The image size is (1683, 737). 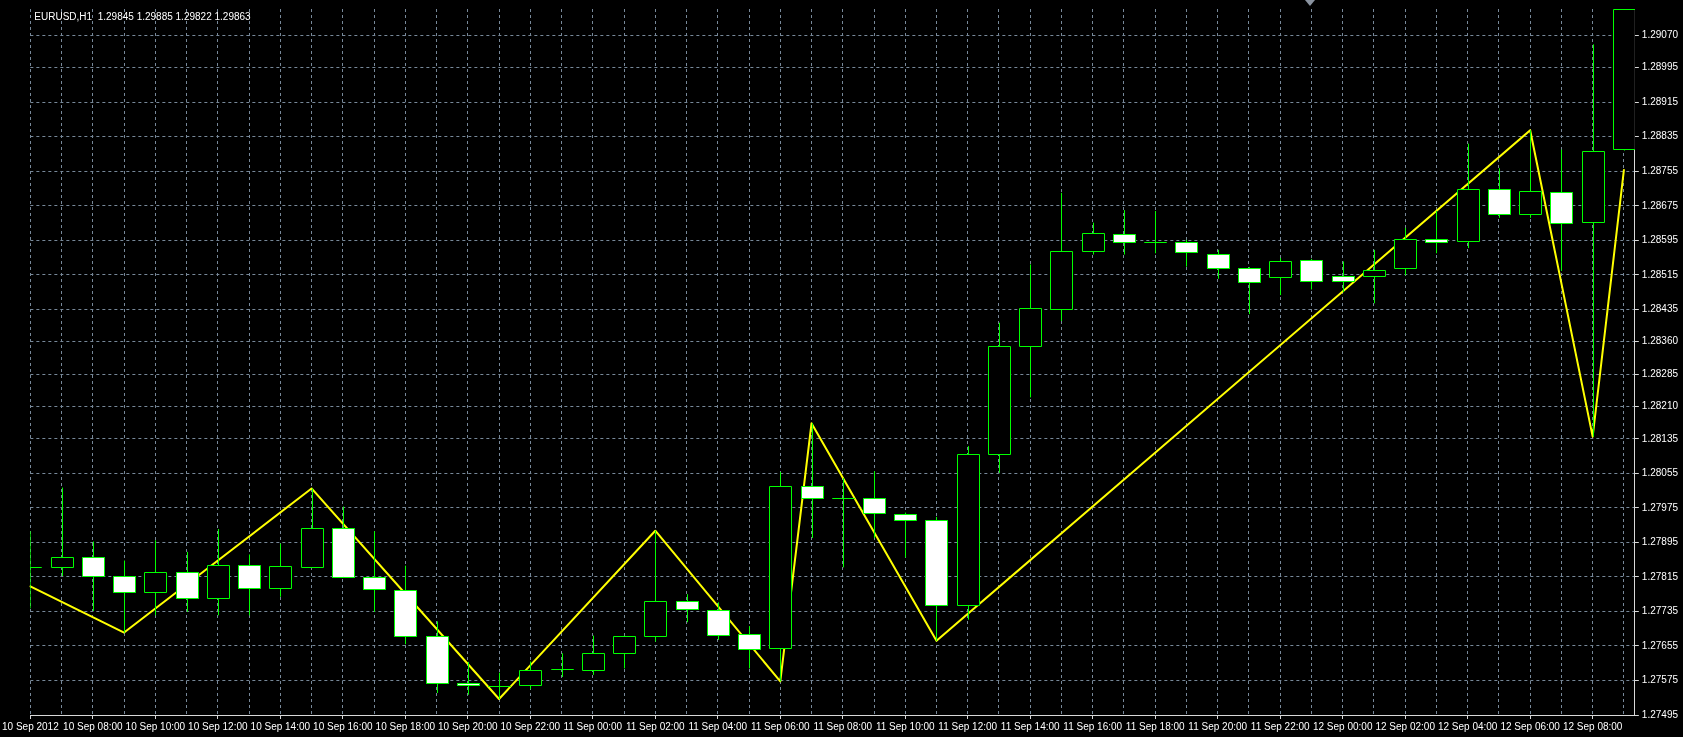 I want to click on x-tick-label: 11 Sep 00:00, so click(x=593, y=726).